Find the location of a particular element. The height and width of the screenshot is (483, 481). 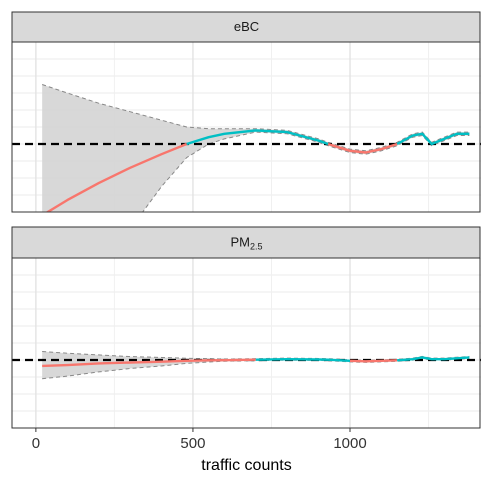

strip-text: eBC is located at coordinates (246, 26).